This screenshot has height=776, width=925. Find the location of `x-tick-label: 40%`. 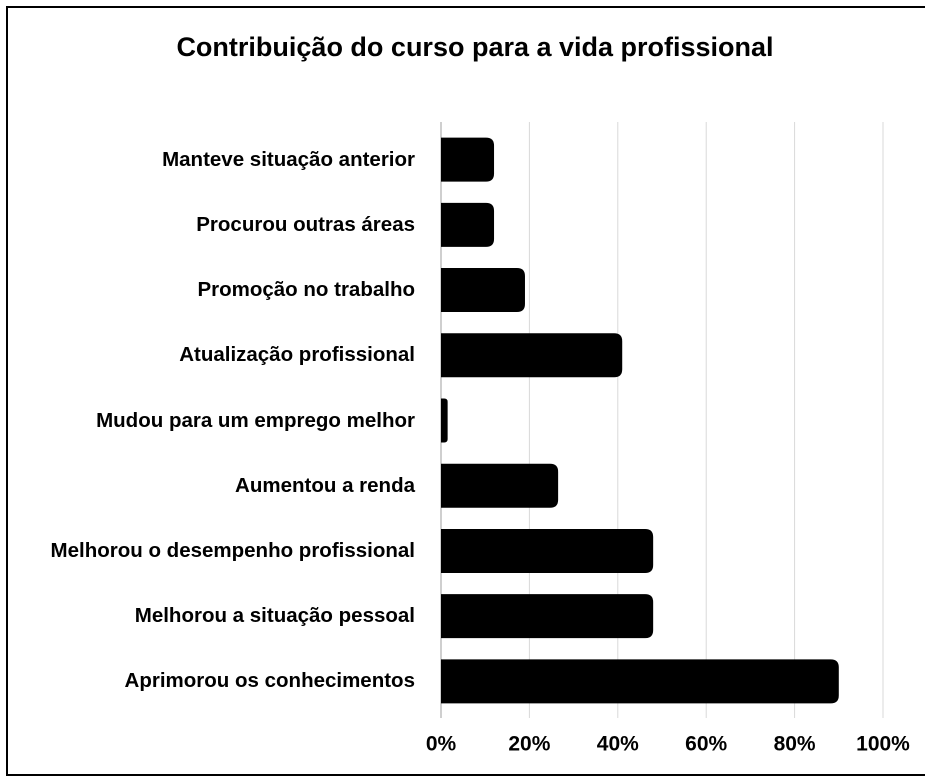

x-tick-label: 40% is located at coordinates (618, 744).